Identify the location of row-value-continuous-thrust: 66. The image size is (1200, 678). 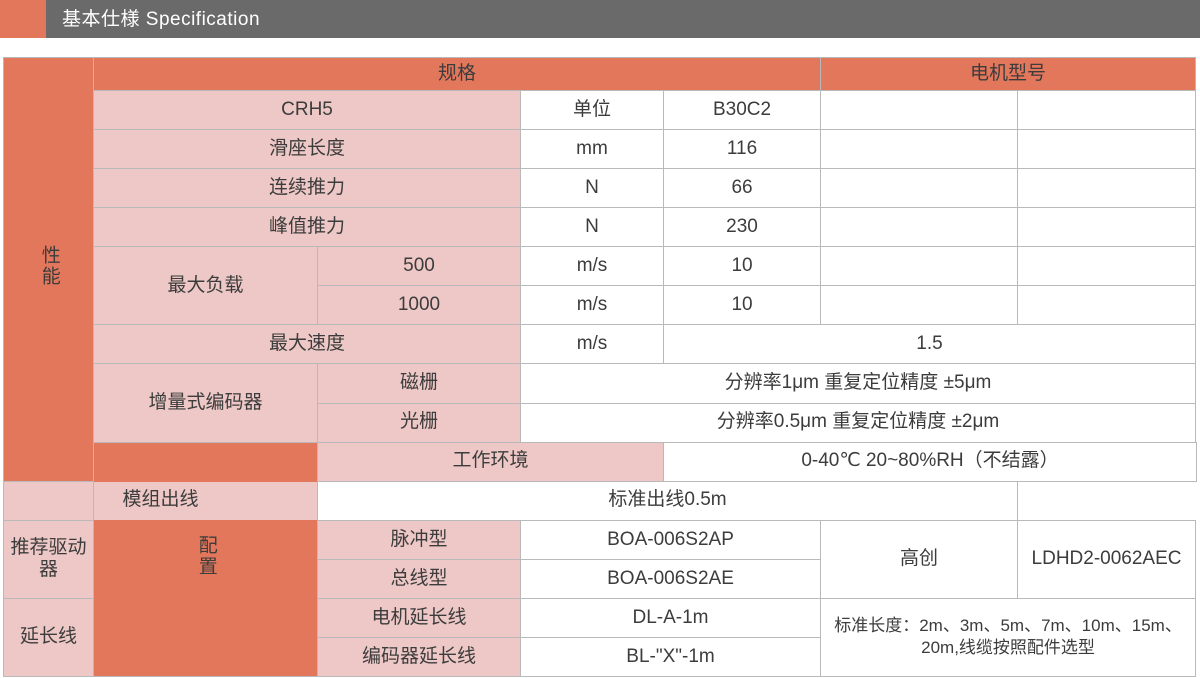
(742, 188).